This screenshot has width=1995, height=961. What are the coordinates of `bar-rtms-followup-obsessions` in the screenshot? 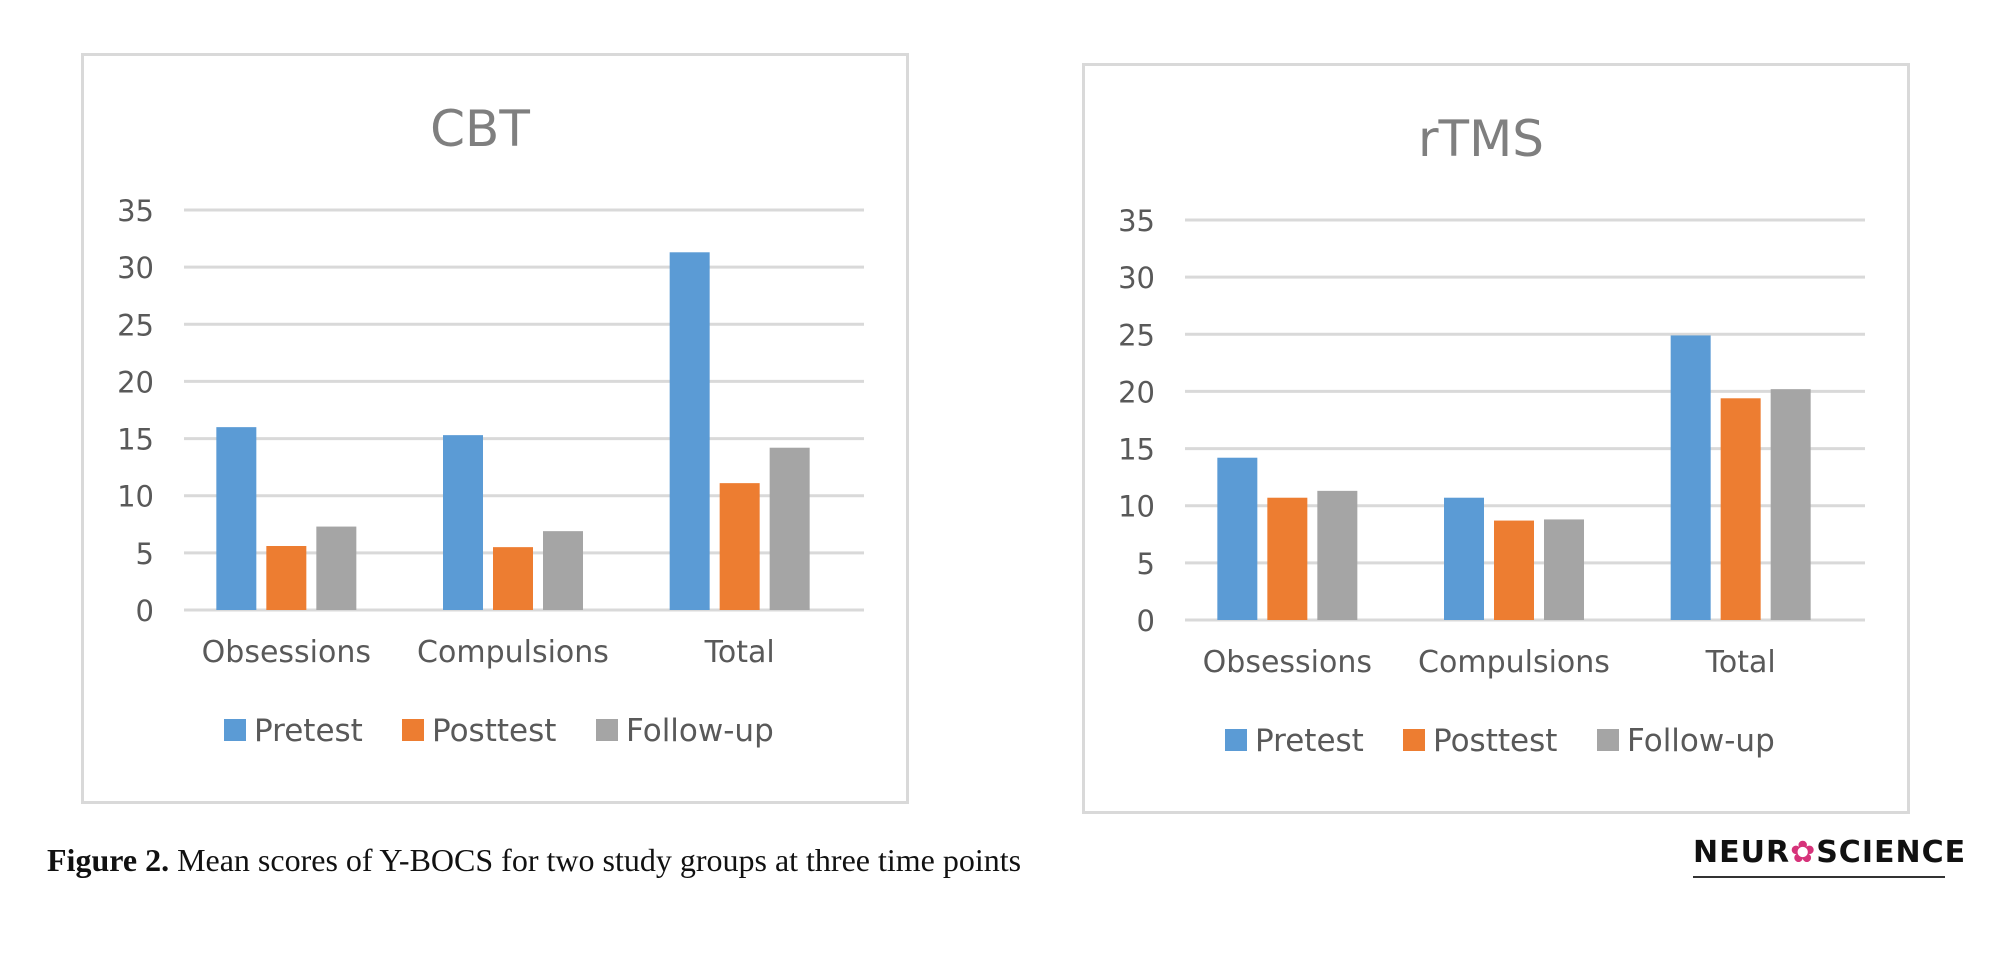 It's located at (1337, 555).